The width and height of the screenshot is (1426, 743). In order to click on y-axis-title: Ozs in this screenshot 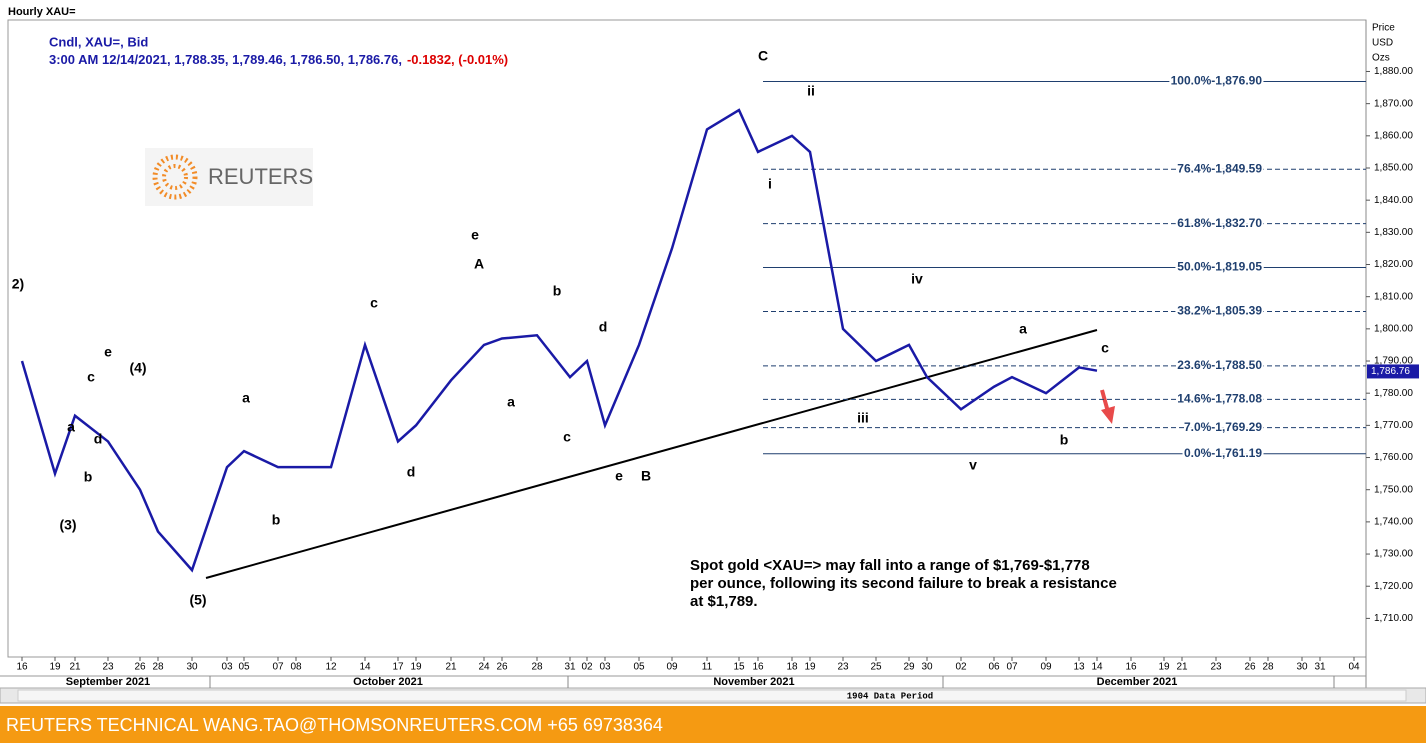, I will do `click(1381, 58)`.